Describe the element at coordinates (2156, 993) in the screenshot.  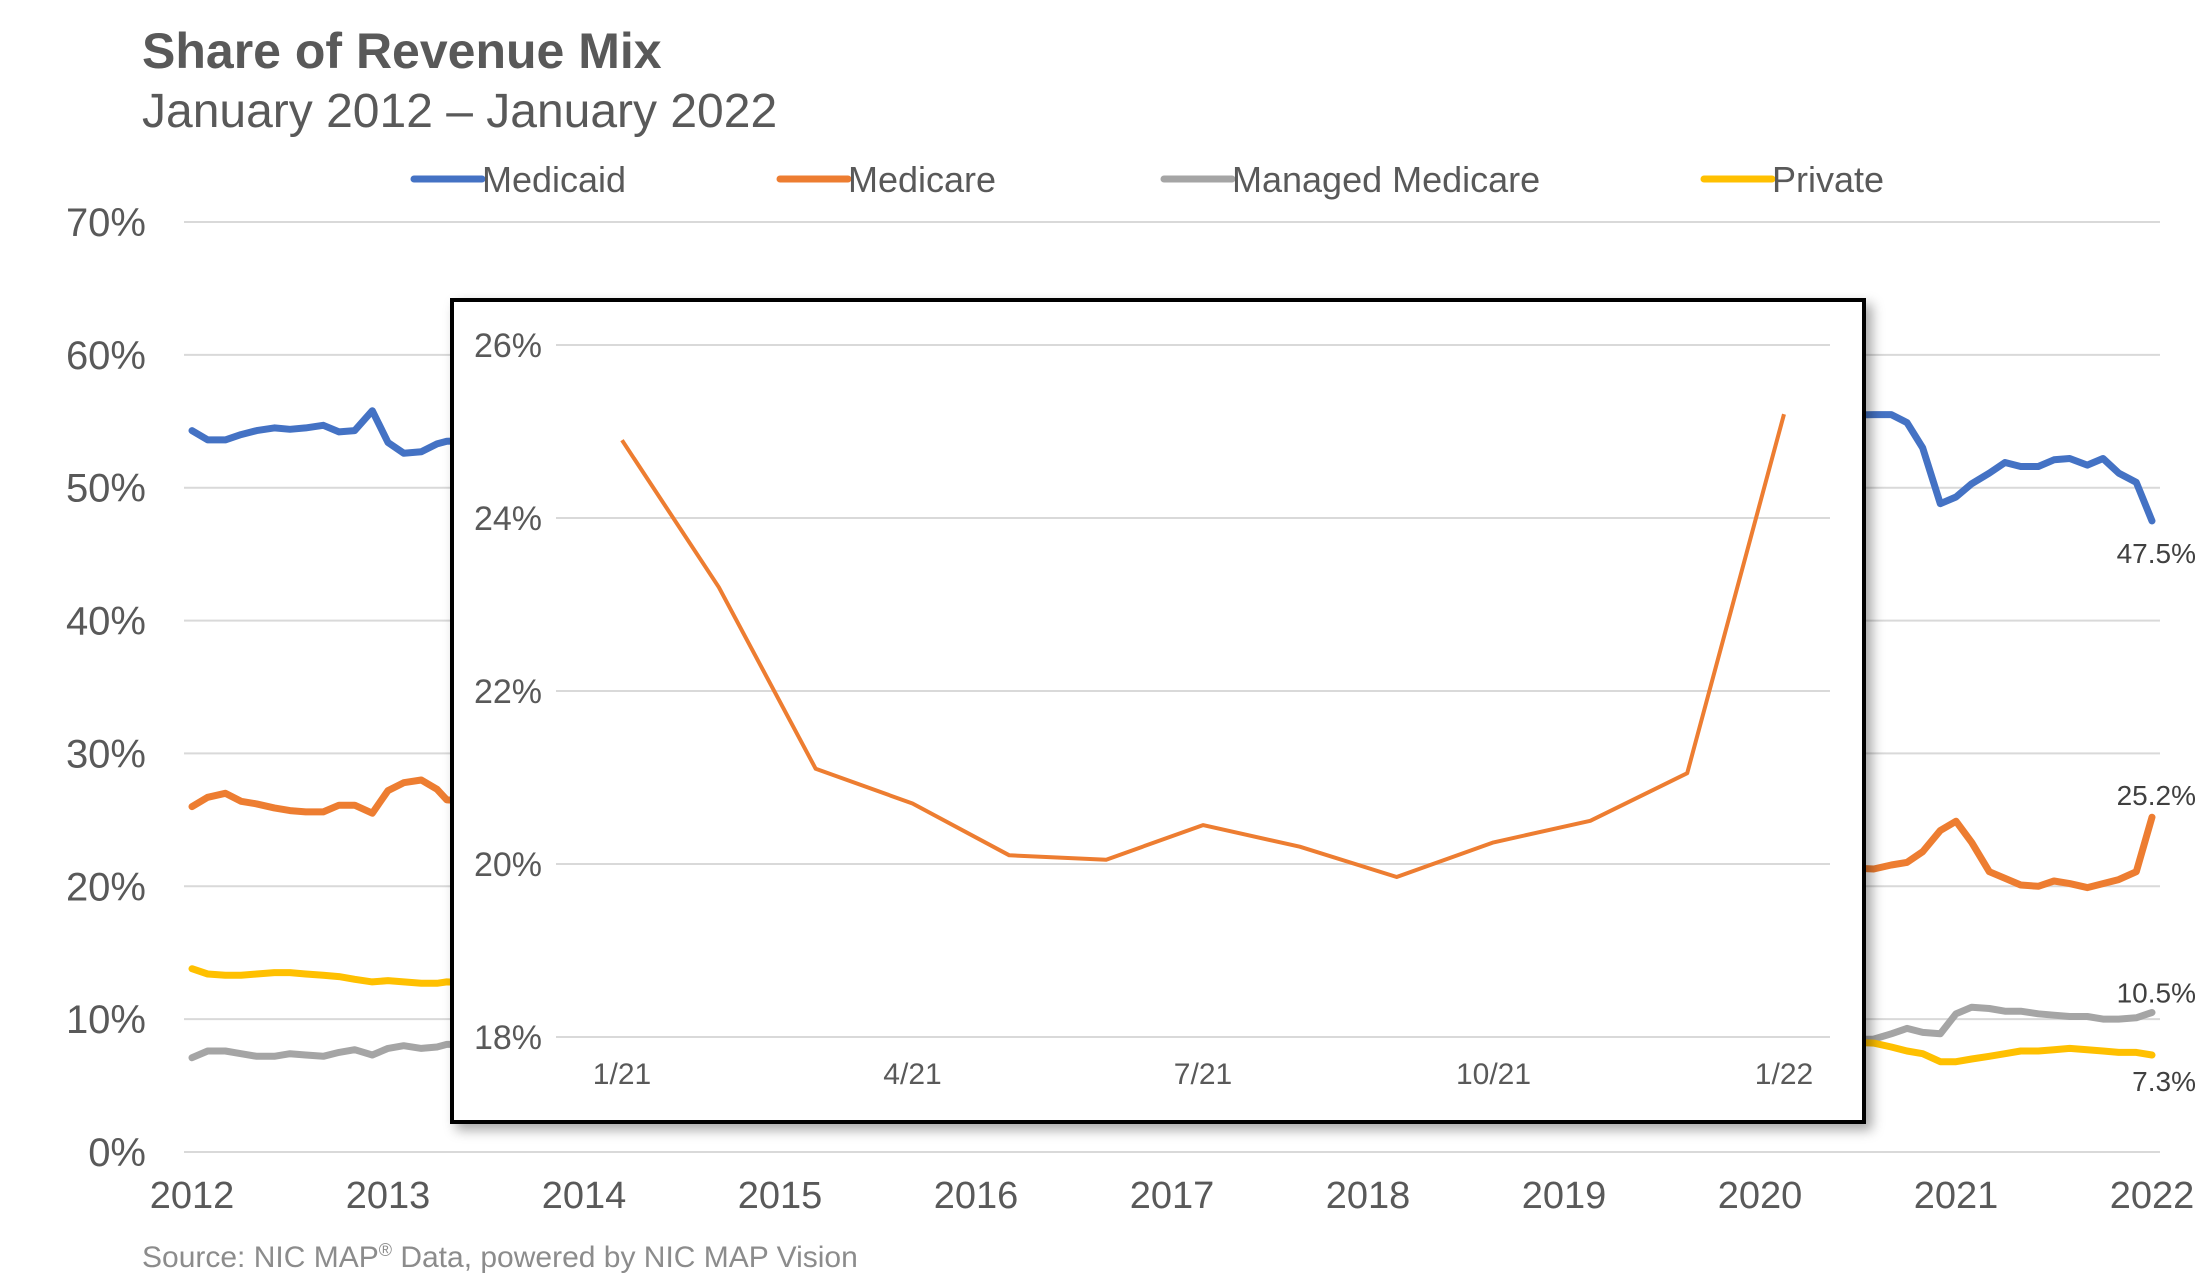
I see `end-label-managed-medicare: 10.5%` at that location.